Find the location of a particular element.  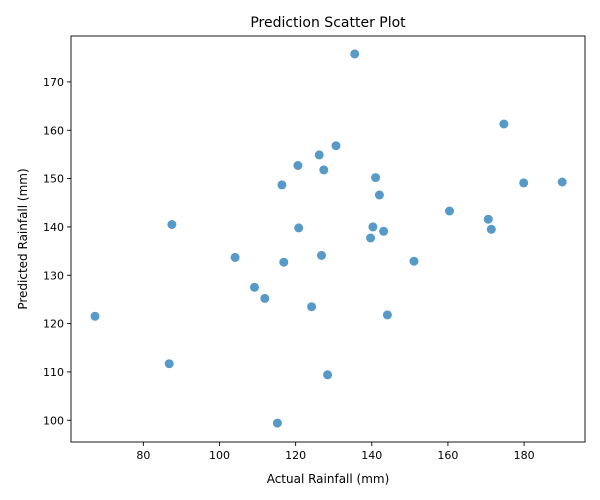

y-tick-label-120: 120 is located at coordinates (53, 324).